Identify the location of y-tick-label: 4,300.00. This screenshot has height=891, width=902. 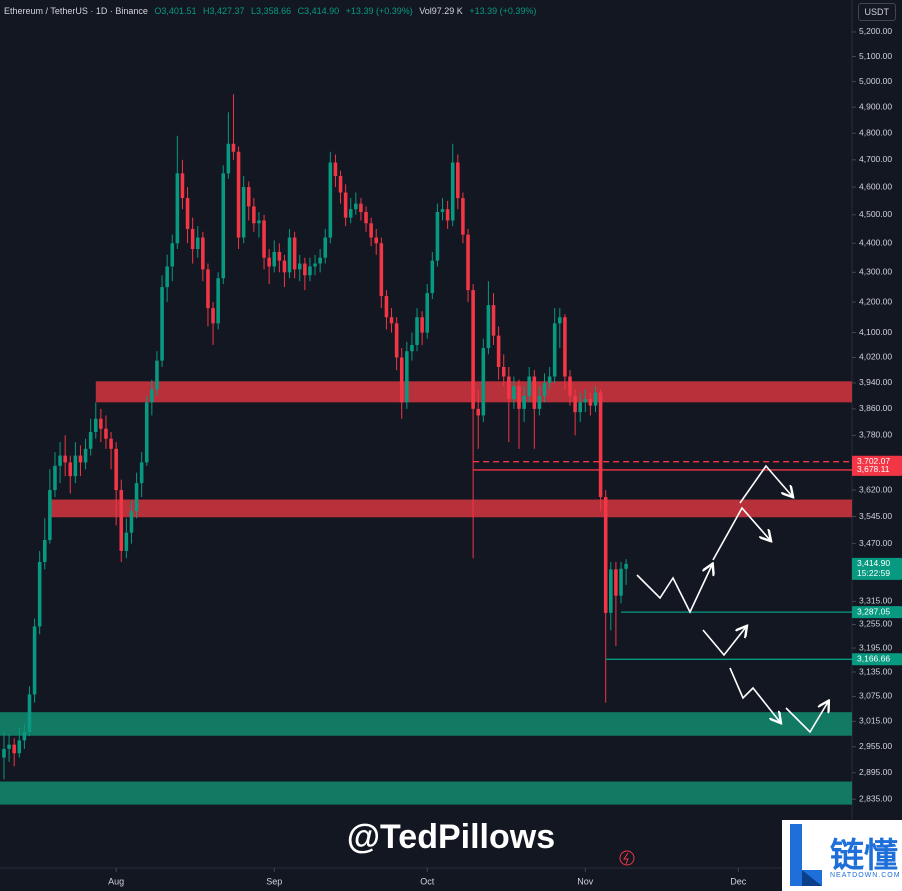
(875, 272).